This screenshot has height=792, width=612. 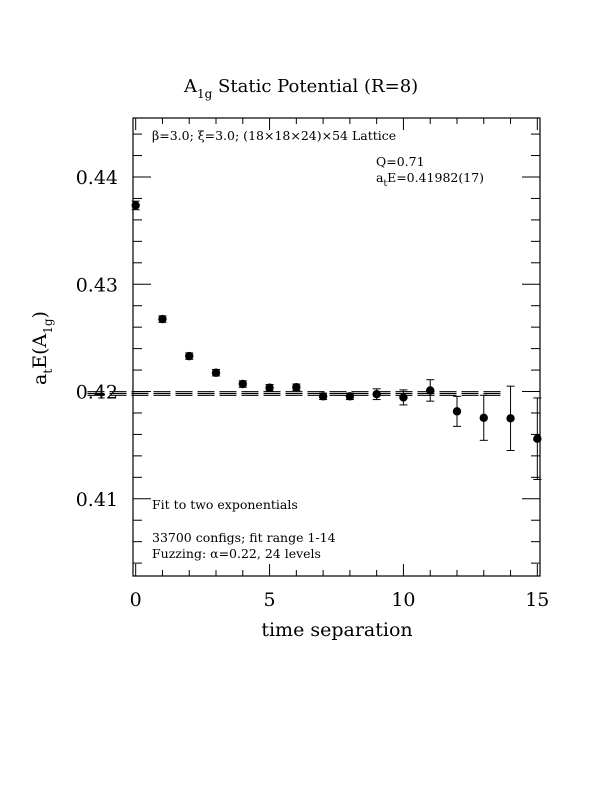 What do you see at coordinates (435, 177) in the screenshot?
I see `energy-label-rest: E=0.41982(17)` at bounding box center [435, 177].